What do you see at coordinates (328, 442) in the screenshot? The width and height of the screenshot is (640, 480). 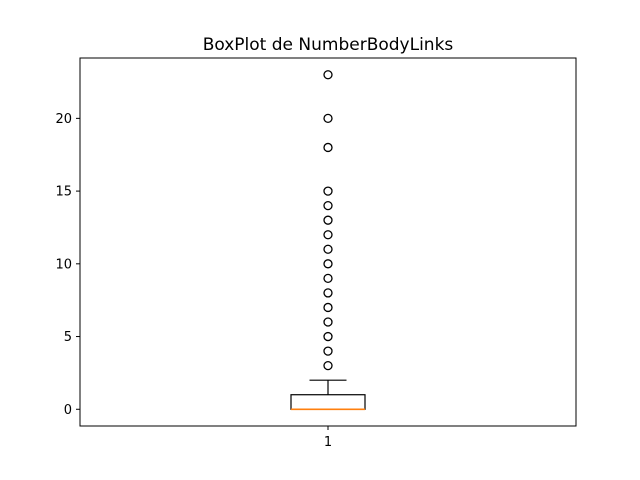 I see `x-tick-label: 1` at bounding box center [328, 442].